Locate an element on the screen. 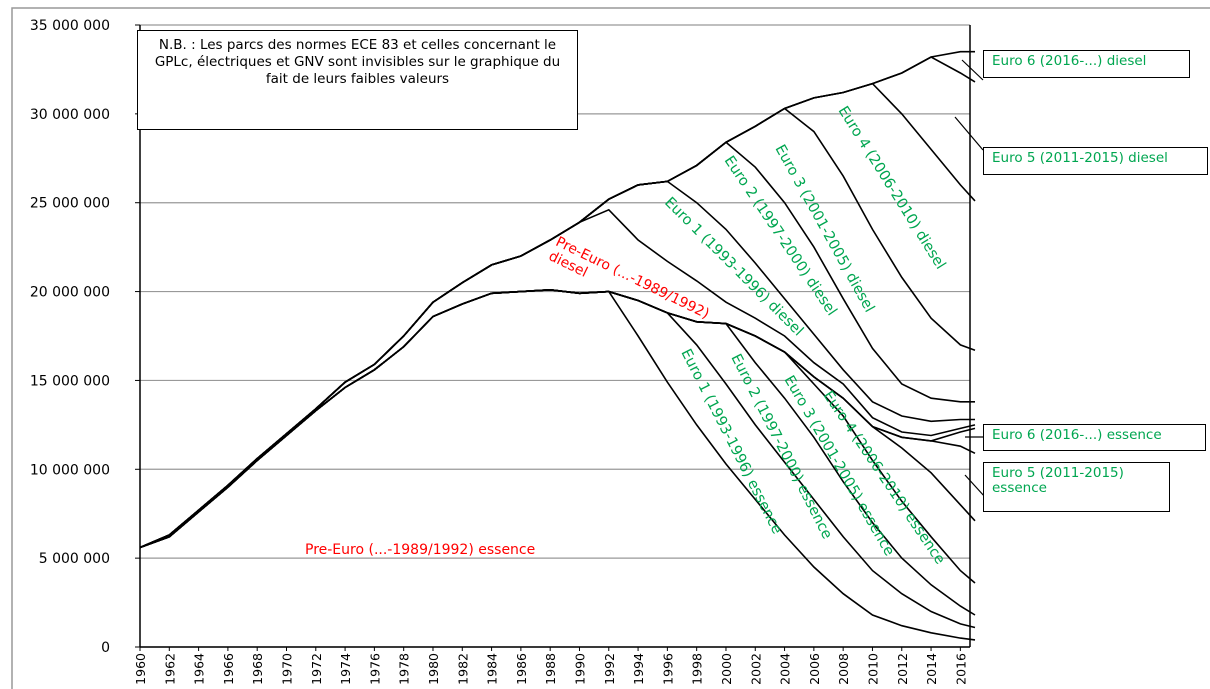 This screenshot has width=1210, height=689. x-tick-label: 1990 is located at coordinates (579, 669).